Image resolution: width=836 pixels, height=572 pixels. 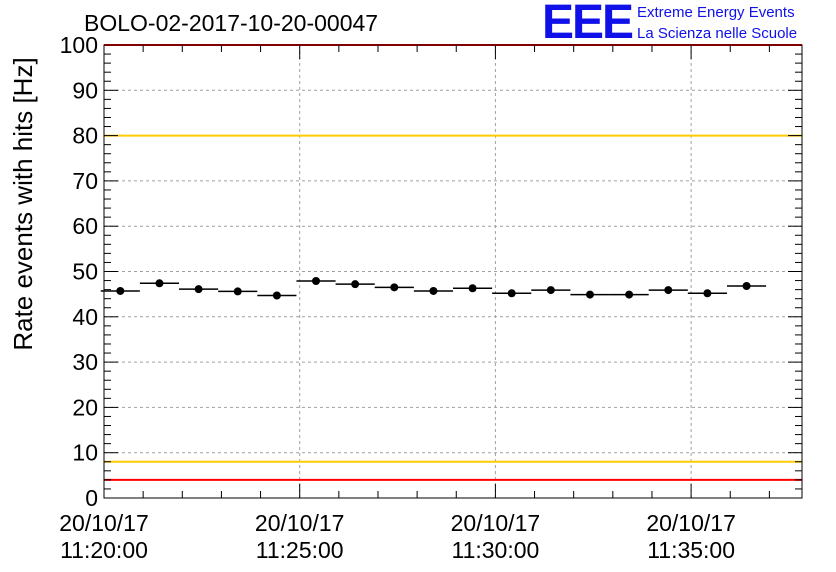 What do you see at coordinates (85, 362) in the screenshot?
I see `y-tick-label: 30` at bounding box center [85, 362].